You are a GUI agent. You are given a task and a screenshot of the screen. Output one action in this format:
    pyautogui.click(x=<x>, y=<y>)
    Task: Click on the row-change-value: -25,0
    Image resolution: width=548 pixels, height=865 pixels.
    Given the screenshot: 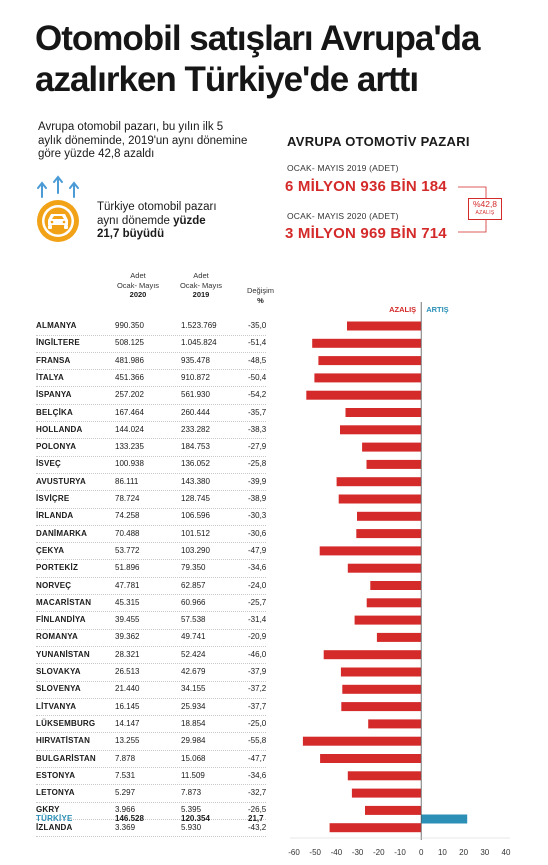 What is the action you would take?
    pyautogui.click(x=257, y=723)
    